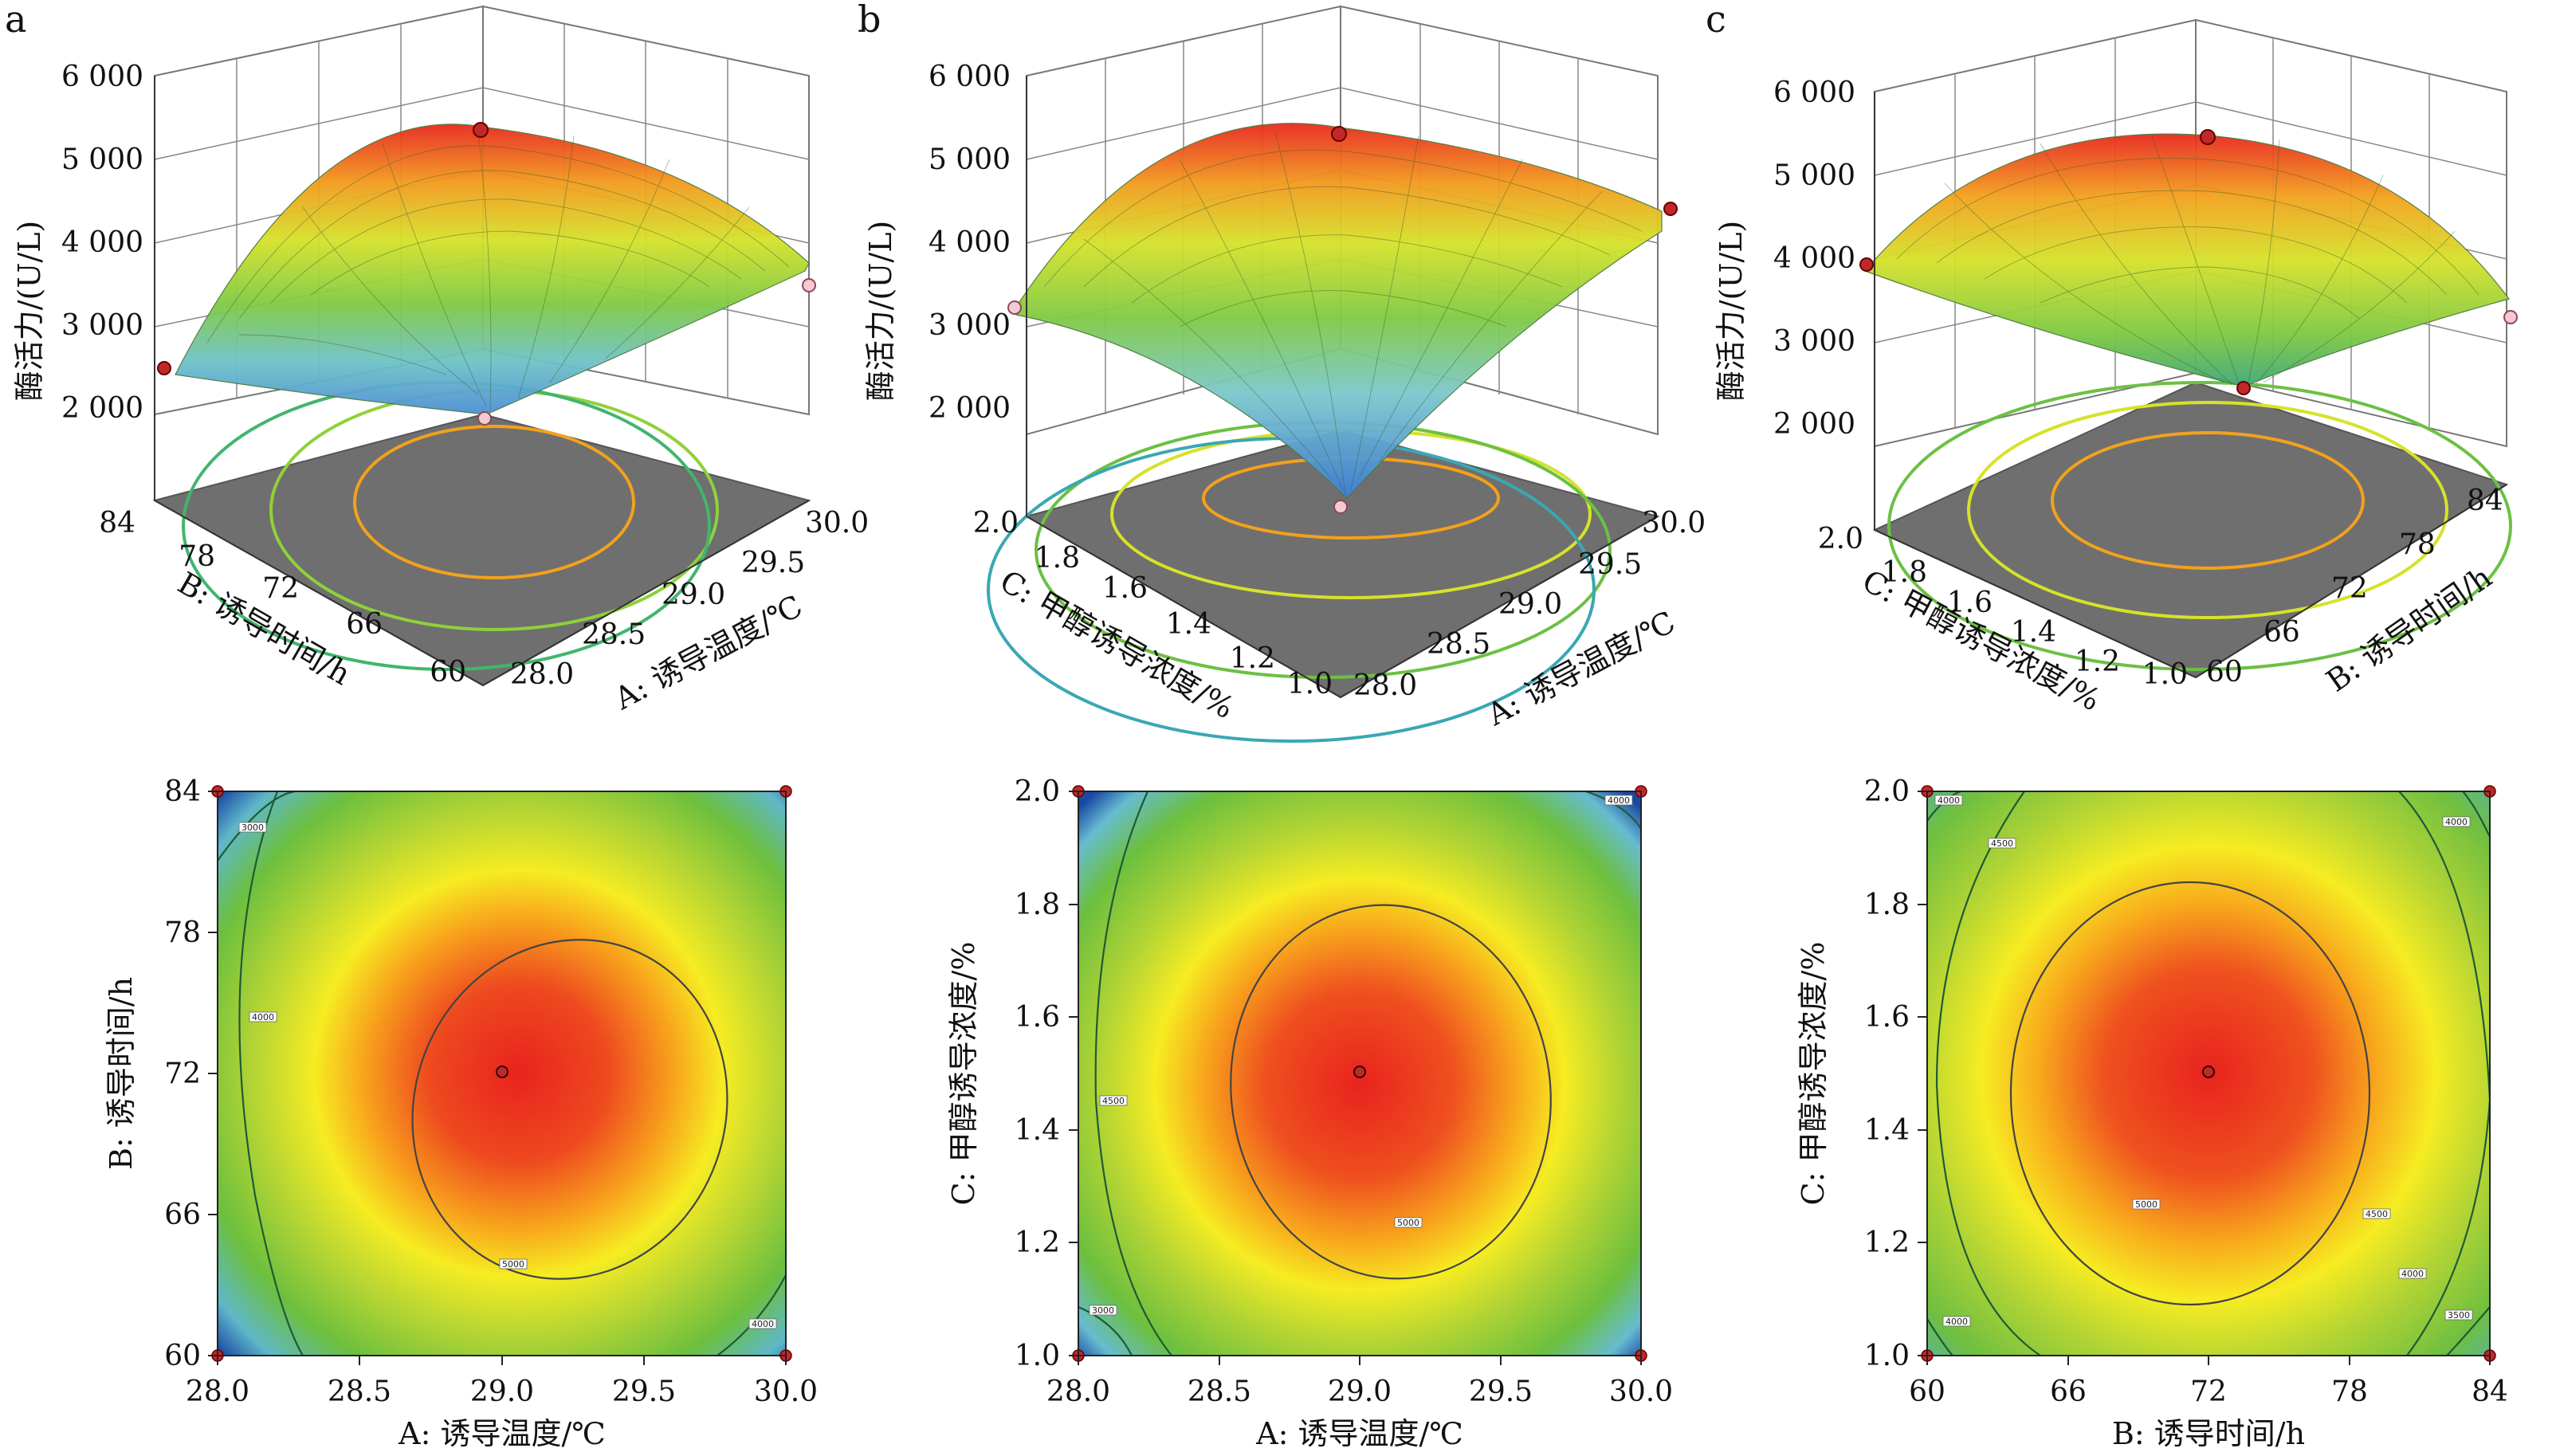 The height and width of the screenshot is (1456, 2556). I want to click on contour-level-labels: 4000 4500 5000 4500 4000 3500 4000 4000, so click(2203, 1061).